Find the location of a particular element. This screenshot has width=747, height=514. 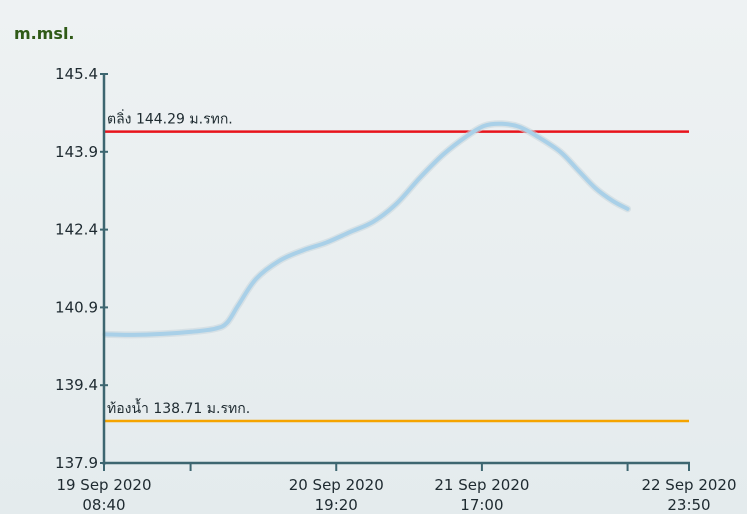

x-tick-label-time: 08:40 is located at coordinates (103, 505).